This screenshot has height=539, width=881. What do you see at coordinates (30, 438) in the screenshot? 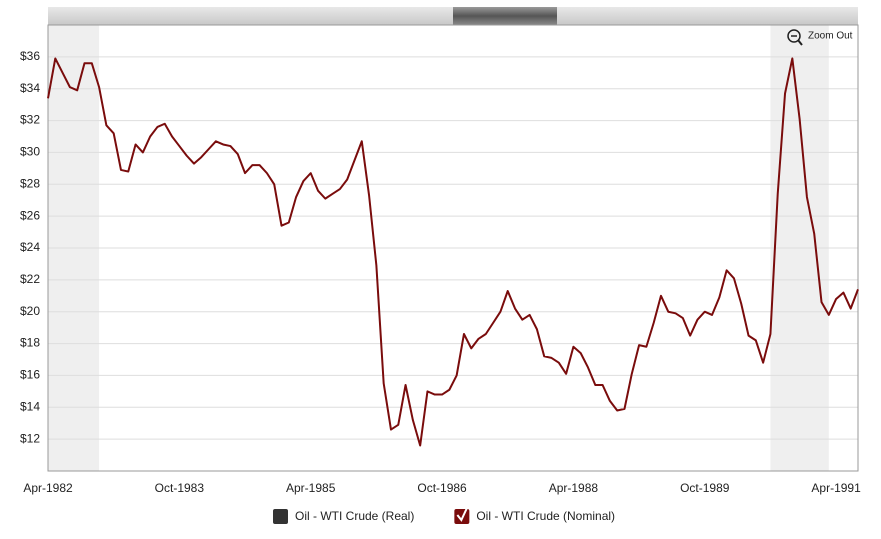
I see `y-tick-label: $12` at bounding box center [30, 438].